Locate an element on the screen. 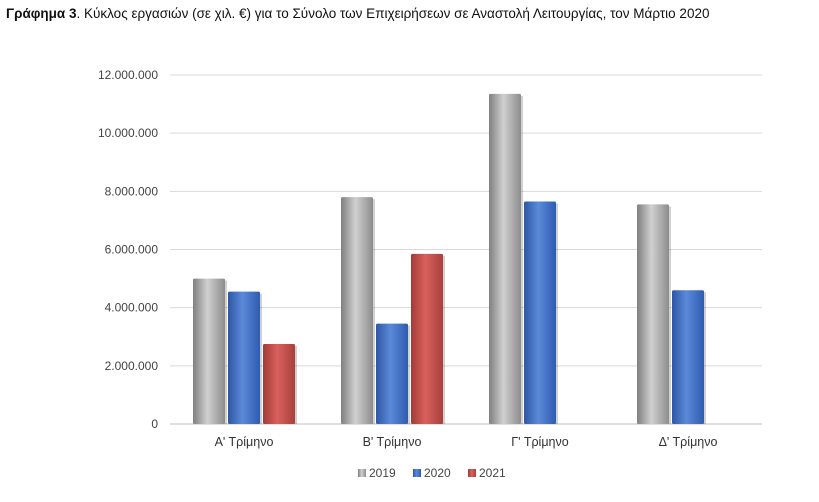 Image resolution: width=819 pixels, height=502 pixels. x-category-label: Γ' Τρίμηνο is located at coordinates (539, 442).